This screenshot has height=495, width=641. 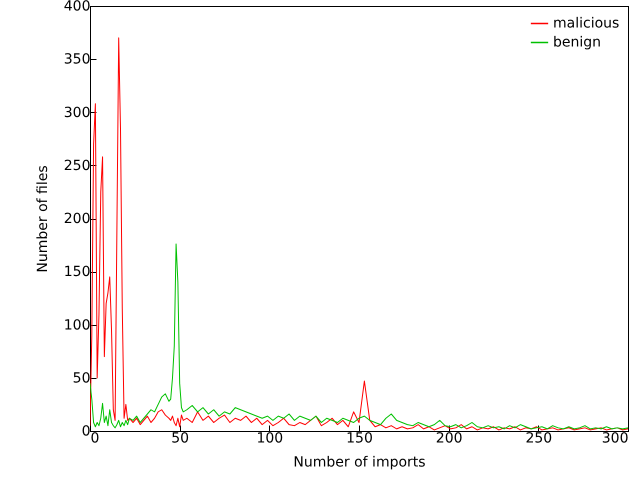 I want to click on y-tick-label: 200, so click(x=77, y=219).